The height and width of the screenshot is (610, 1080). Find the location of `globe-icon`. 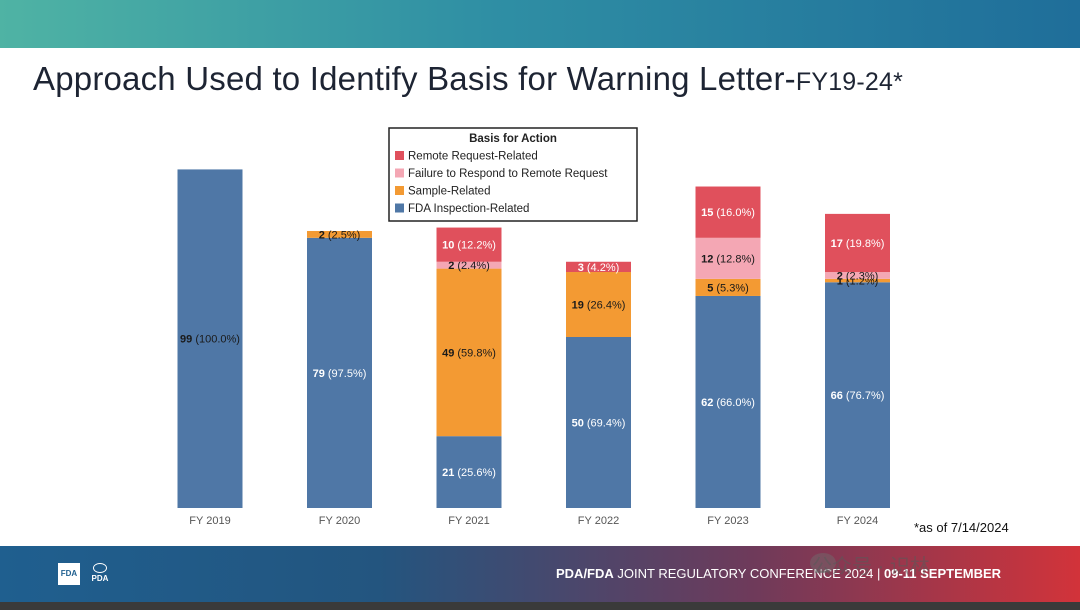

globe-icon is located at coordinates (100, 568).